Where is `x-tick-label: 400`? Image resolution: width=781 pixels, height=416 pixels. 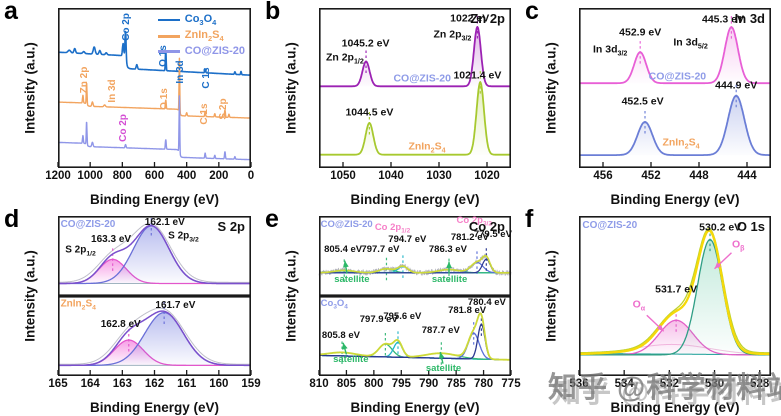 x-tick-label: 400 is located at coordinates (187, 176).